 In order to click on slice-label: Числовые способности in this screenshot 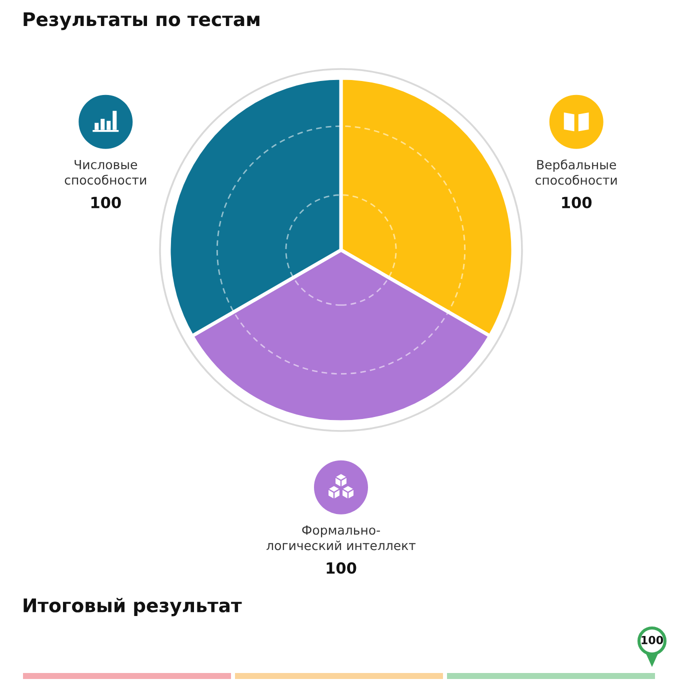, I will do `click(105, 172)`.